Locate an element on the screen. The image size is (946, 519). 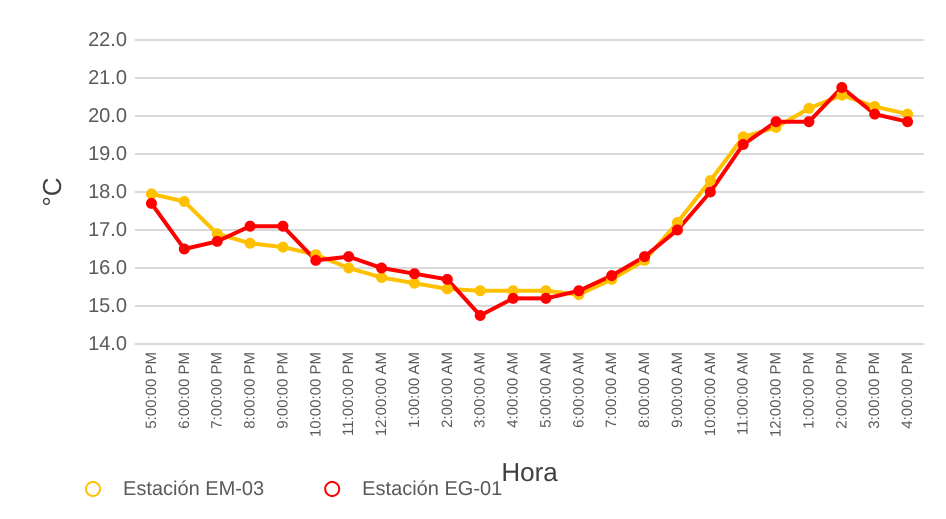
x-tick-label: 6:00:00 PM is located at coordinates (184, 390).